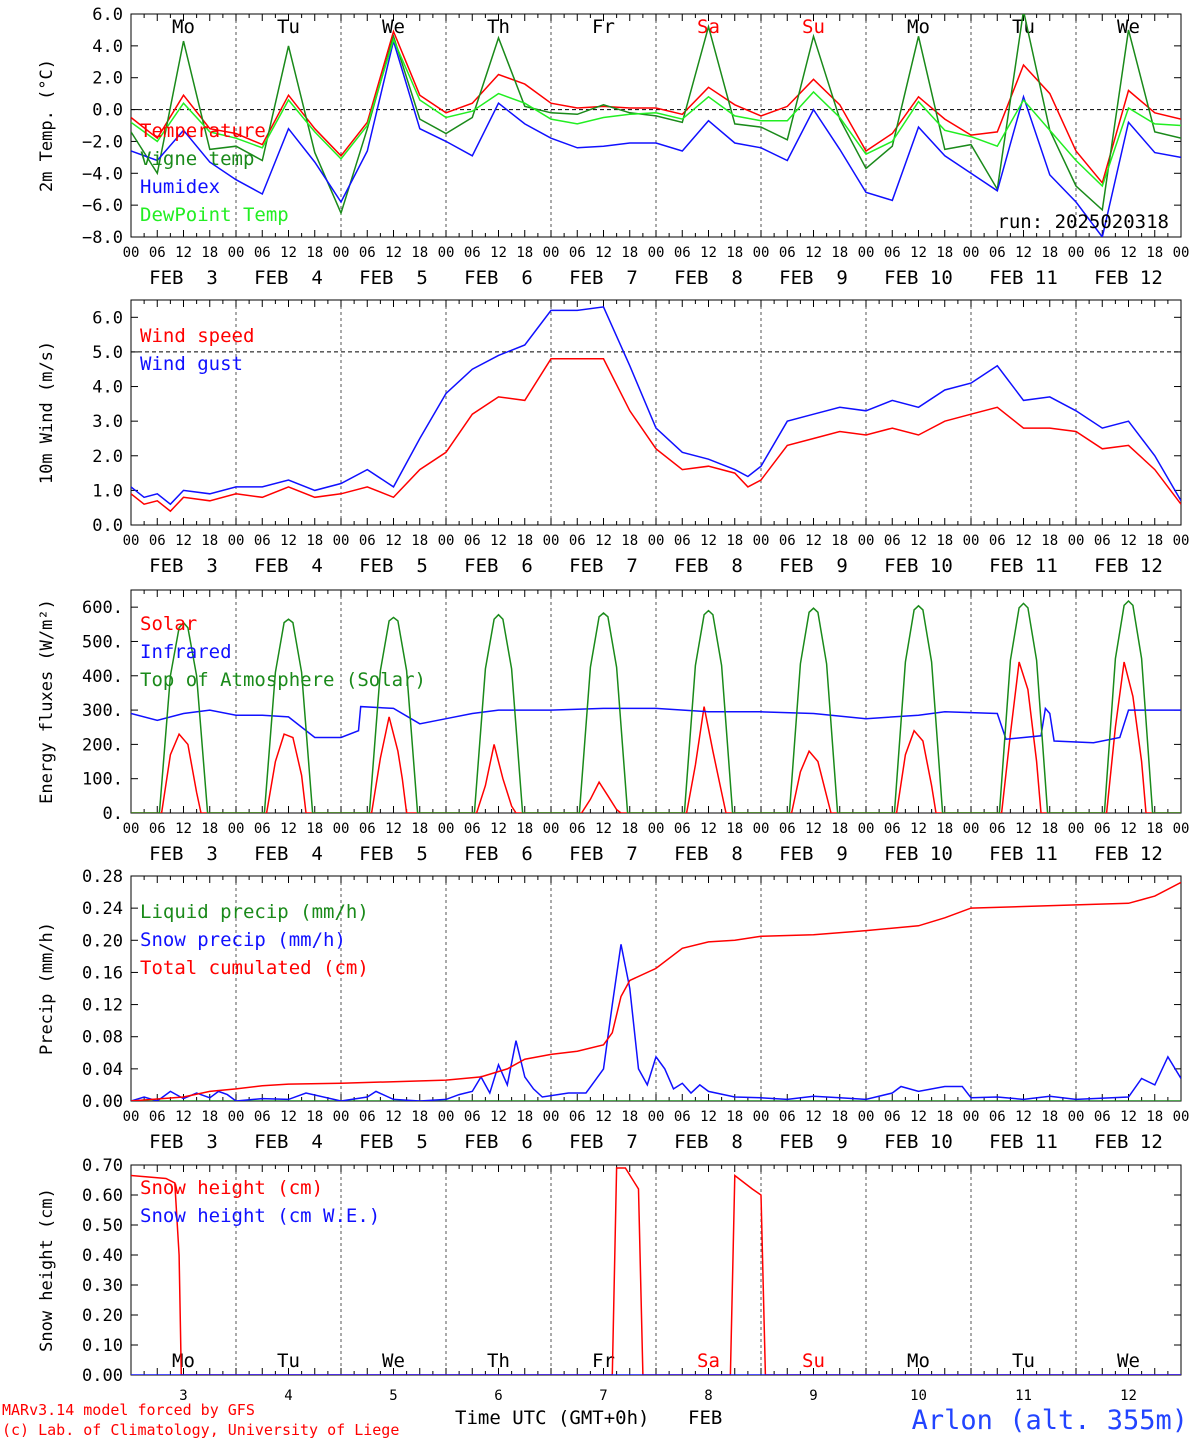 The height and width of the screenshot is (1440, 1194). Describe the element at coordinates (191, 364) in the screenshot. I see `legend-entry: Wind gust` at that location.